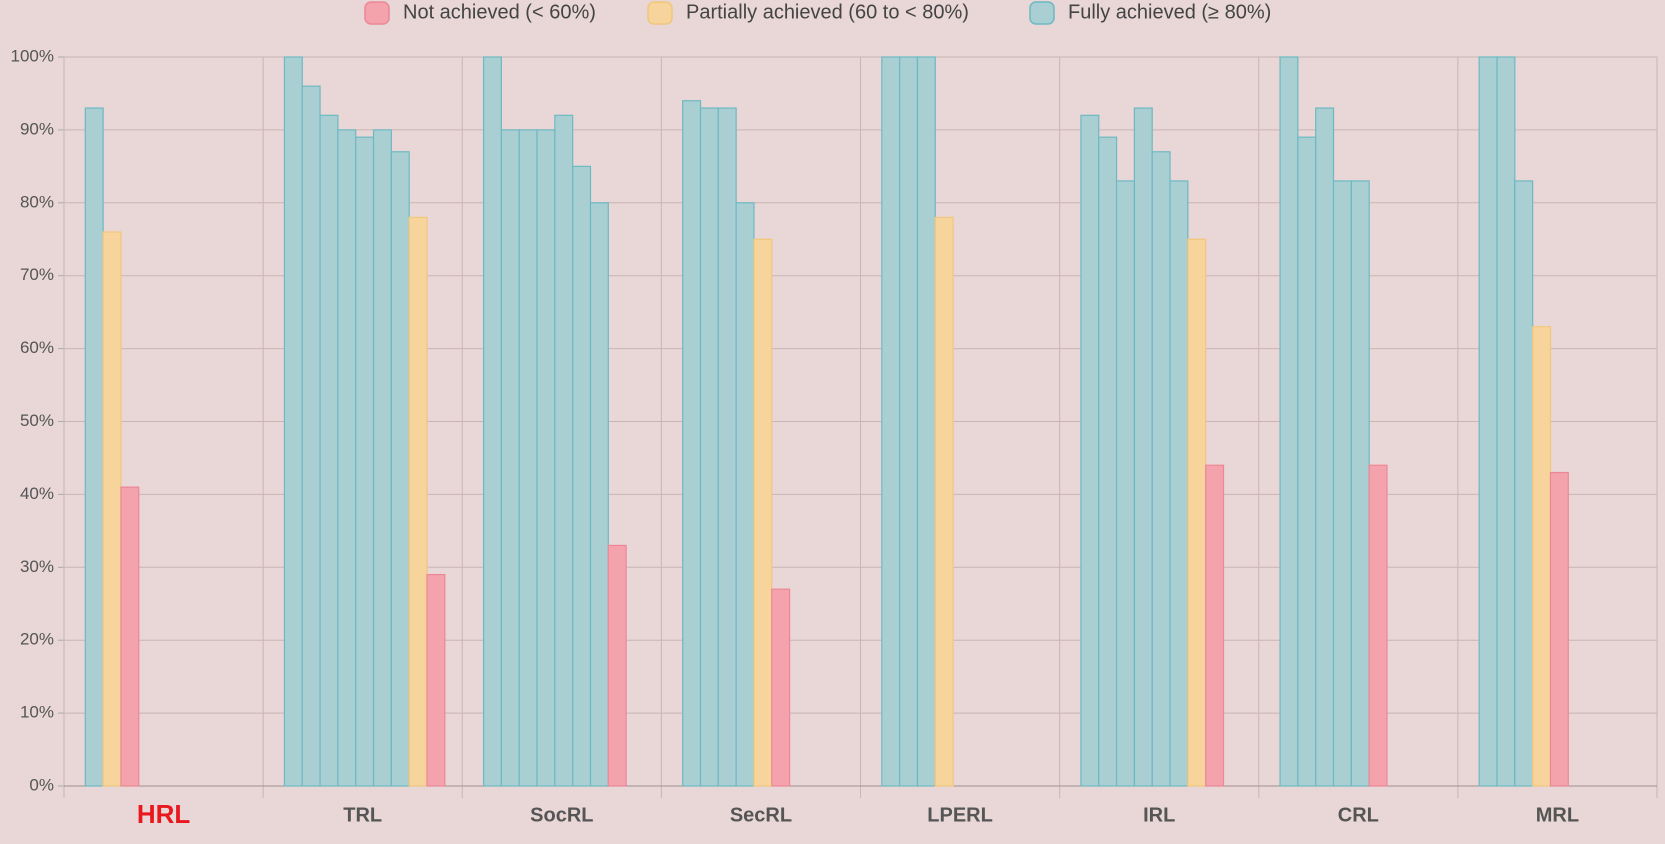  I want to click on y-tick-label: 100%, so click(32, 55).